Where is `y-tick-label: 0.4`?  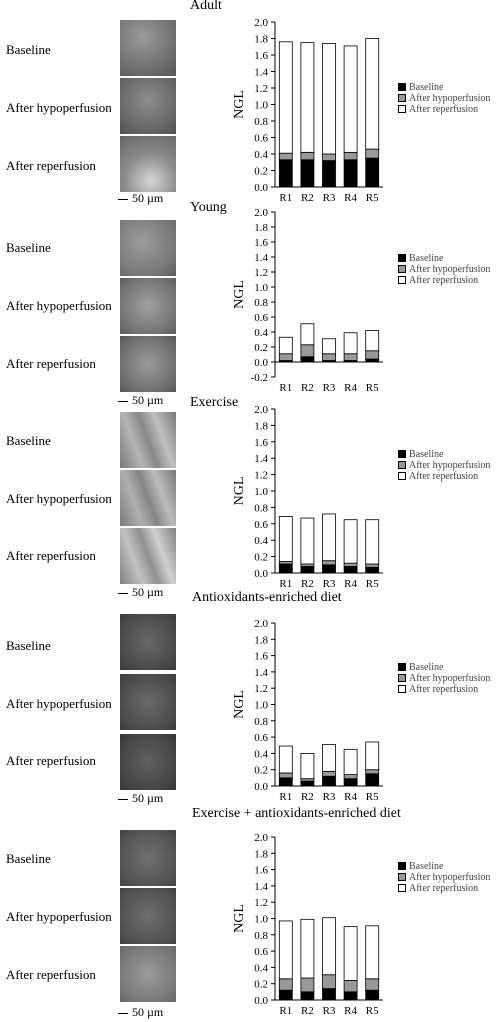 y-tick-label: 0.4 is located at coordinates (261, 333).